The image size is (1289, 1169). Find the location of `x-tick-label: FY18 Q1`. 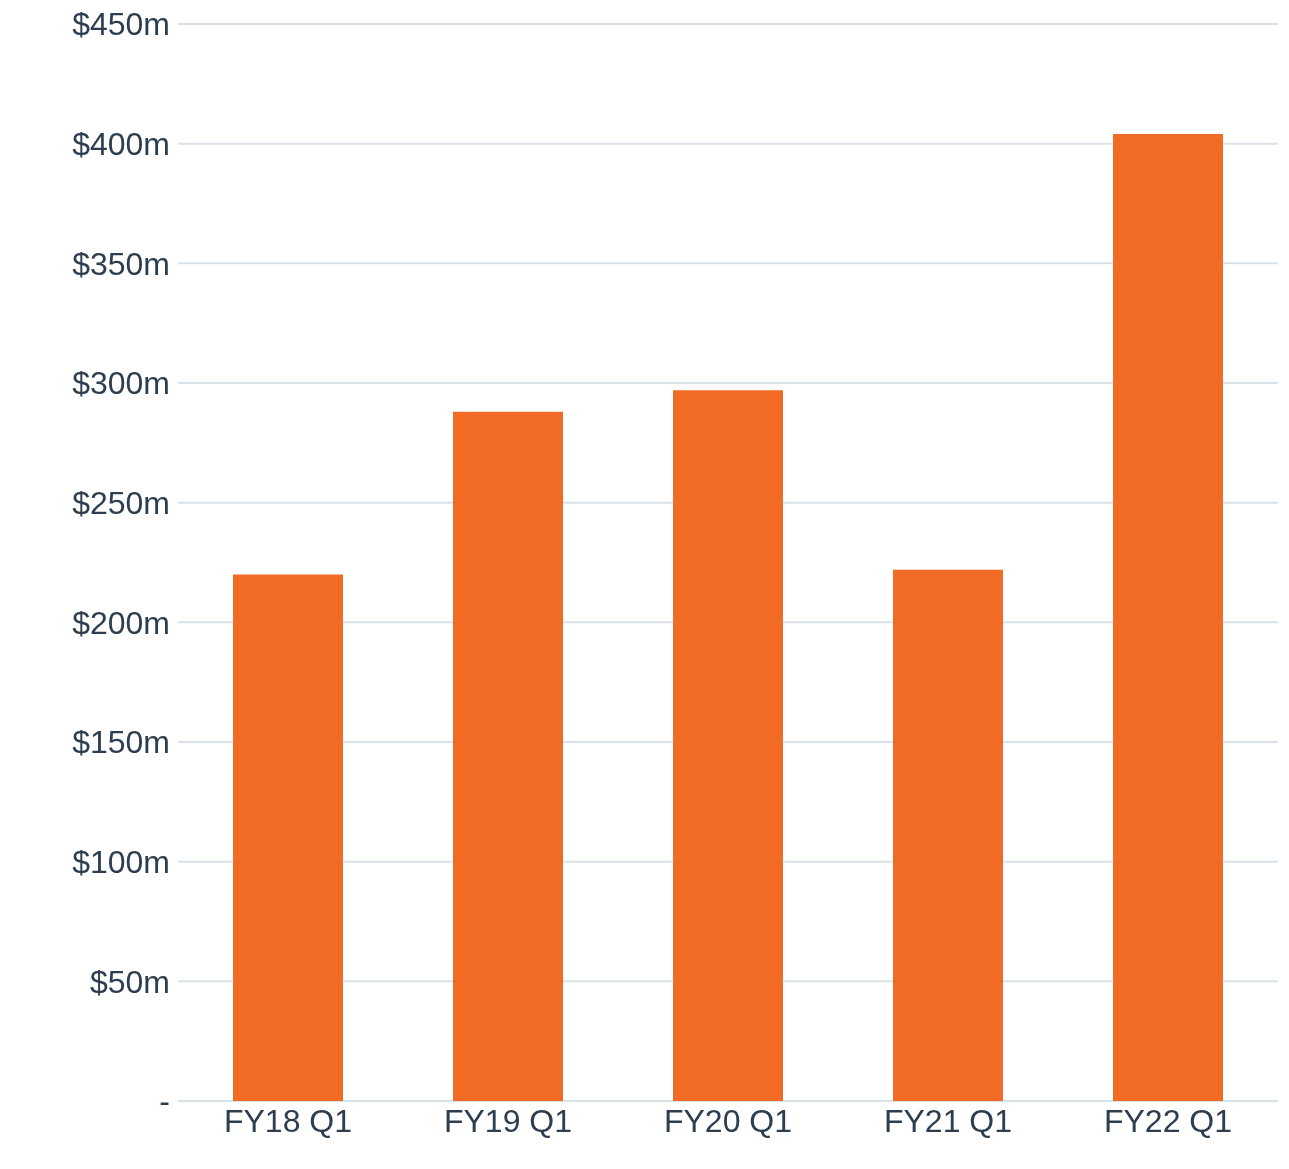

x-tick-label: FY18 Q1 is located at coordinates (288, 1120).